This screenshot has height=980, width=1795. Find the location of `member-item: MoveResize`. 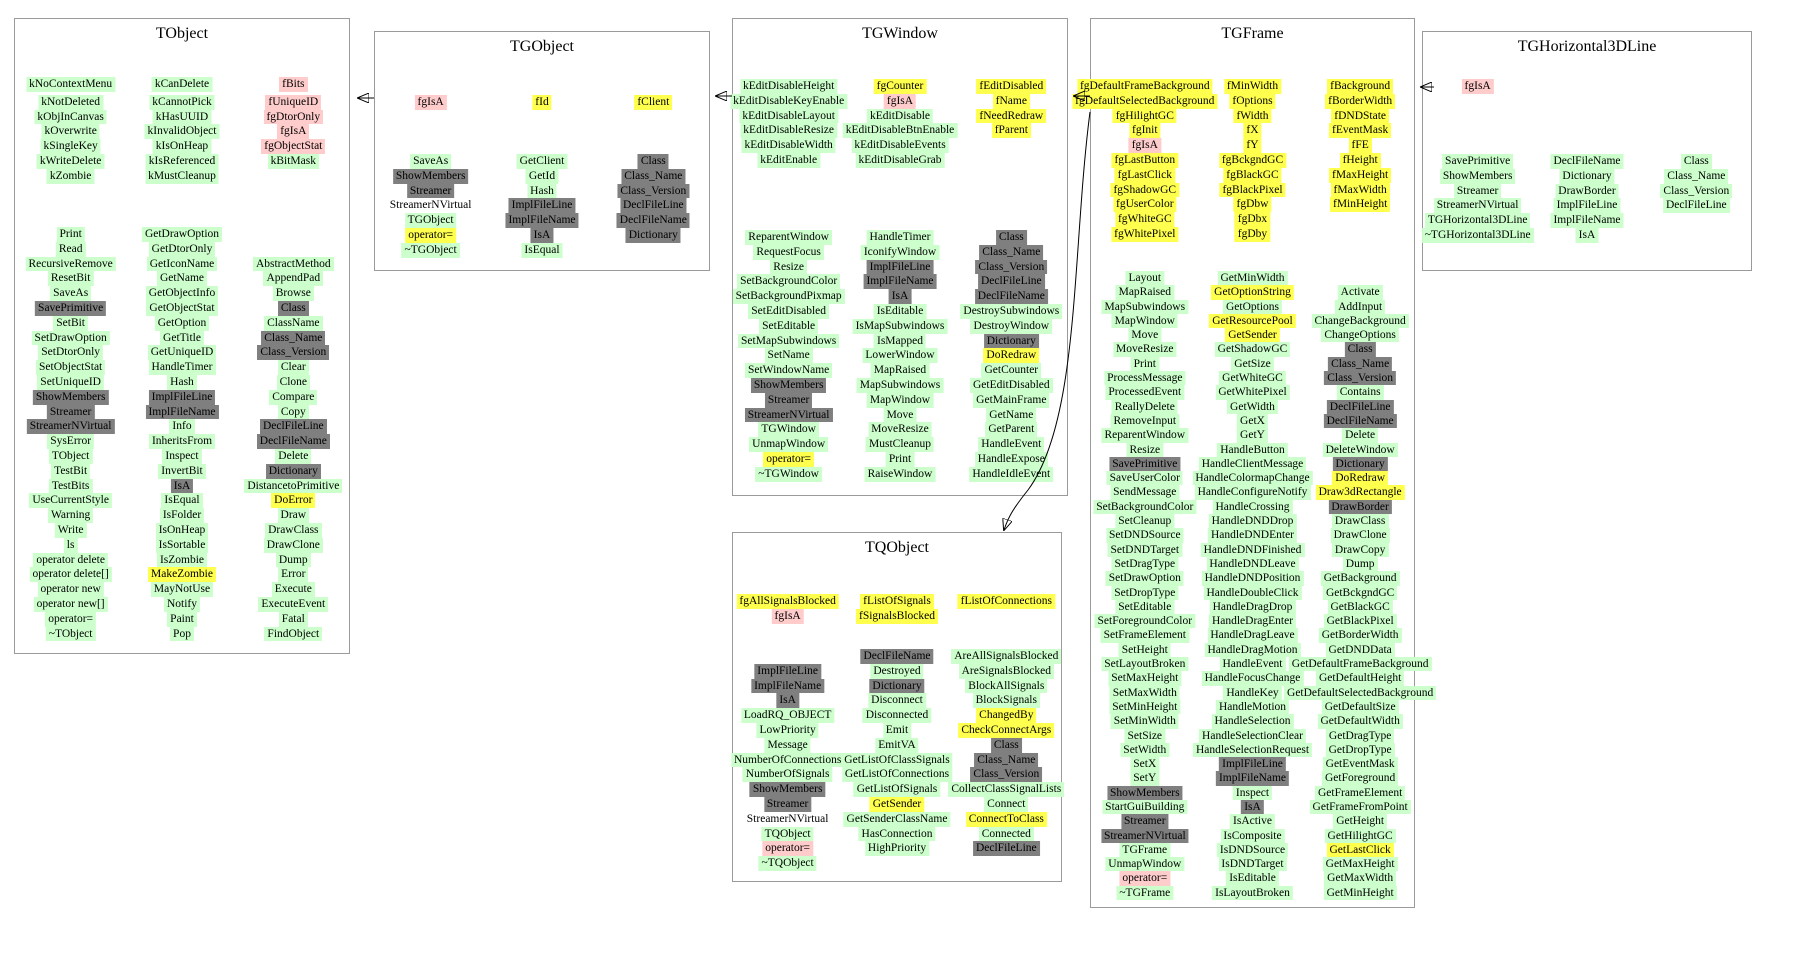

member-item: MoveResize is located at coordinates (1144, 349).